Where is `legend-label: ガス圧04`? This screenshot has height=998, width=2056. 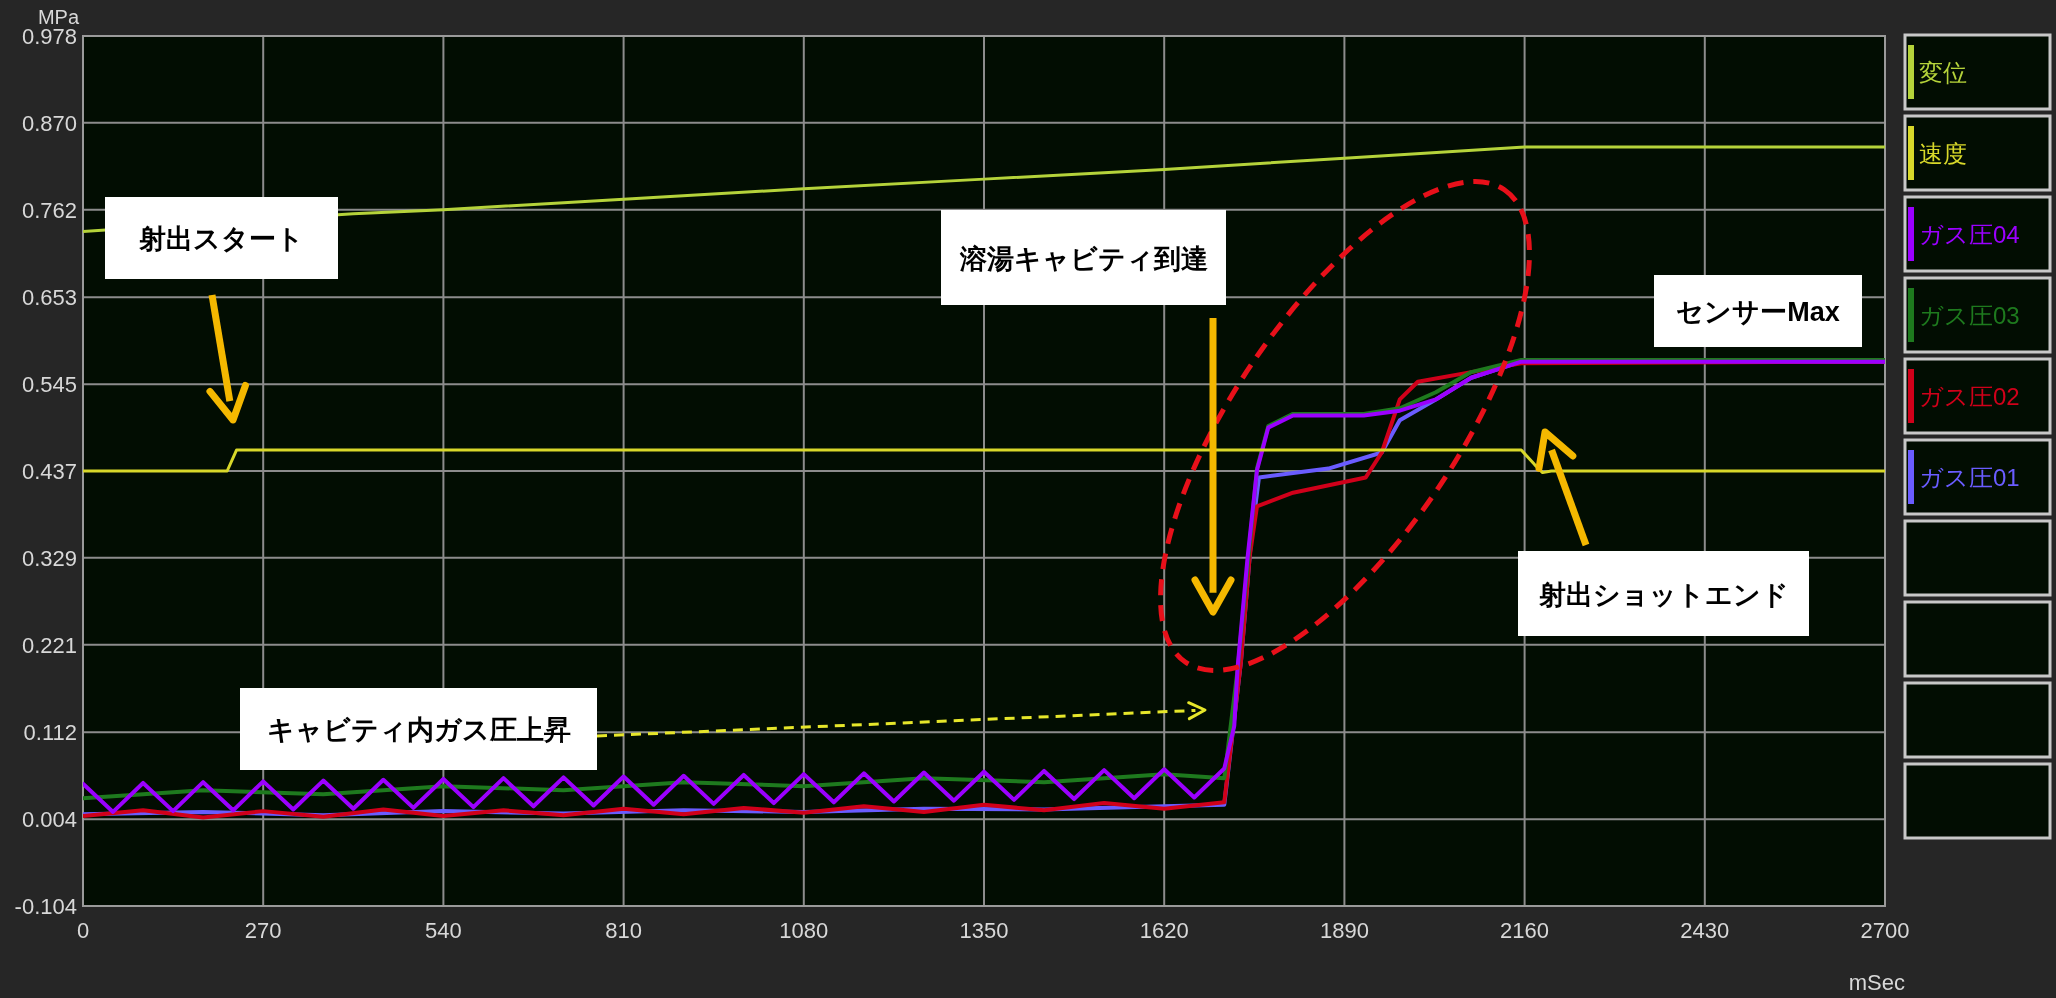
legend-label: ガス圧04 is located at coordinates (1969, 234).